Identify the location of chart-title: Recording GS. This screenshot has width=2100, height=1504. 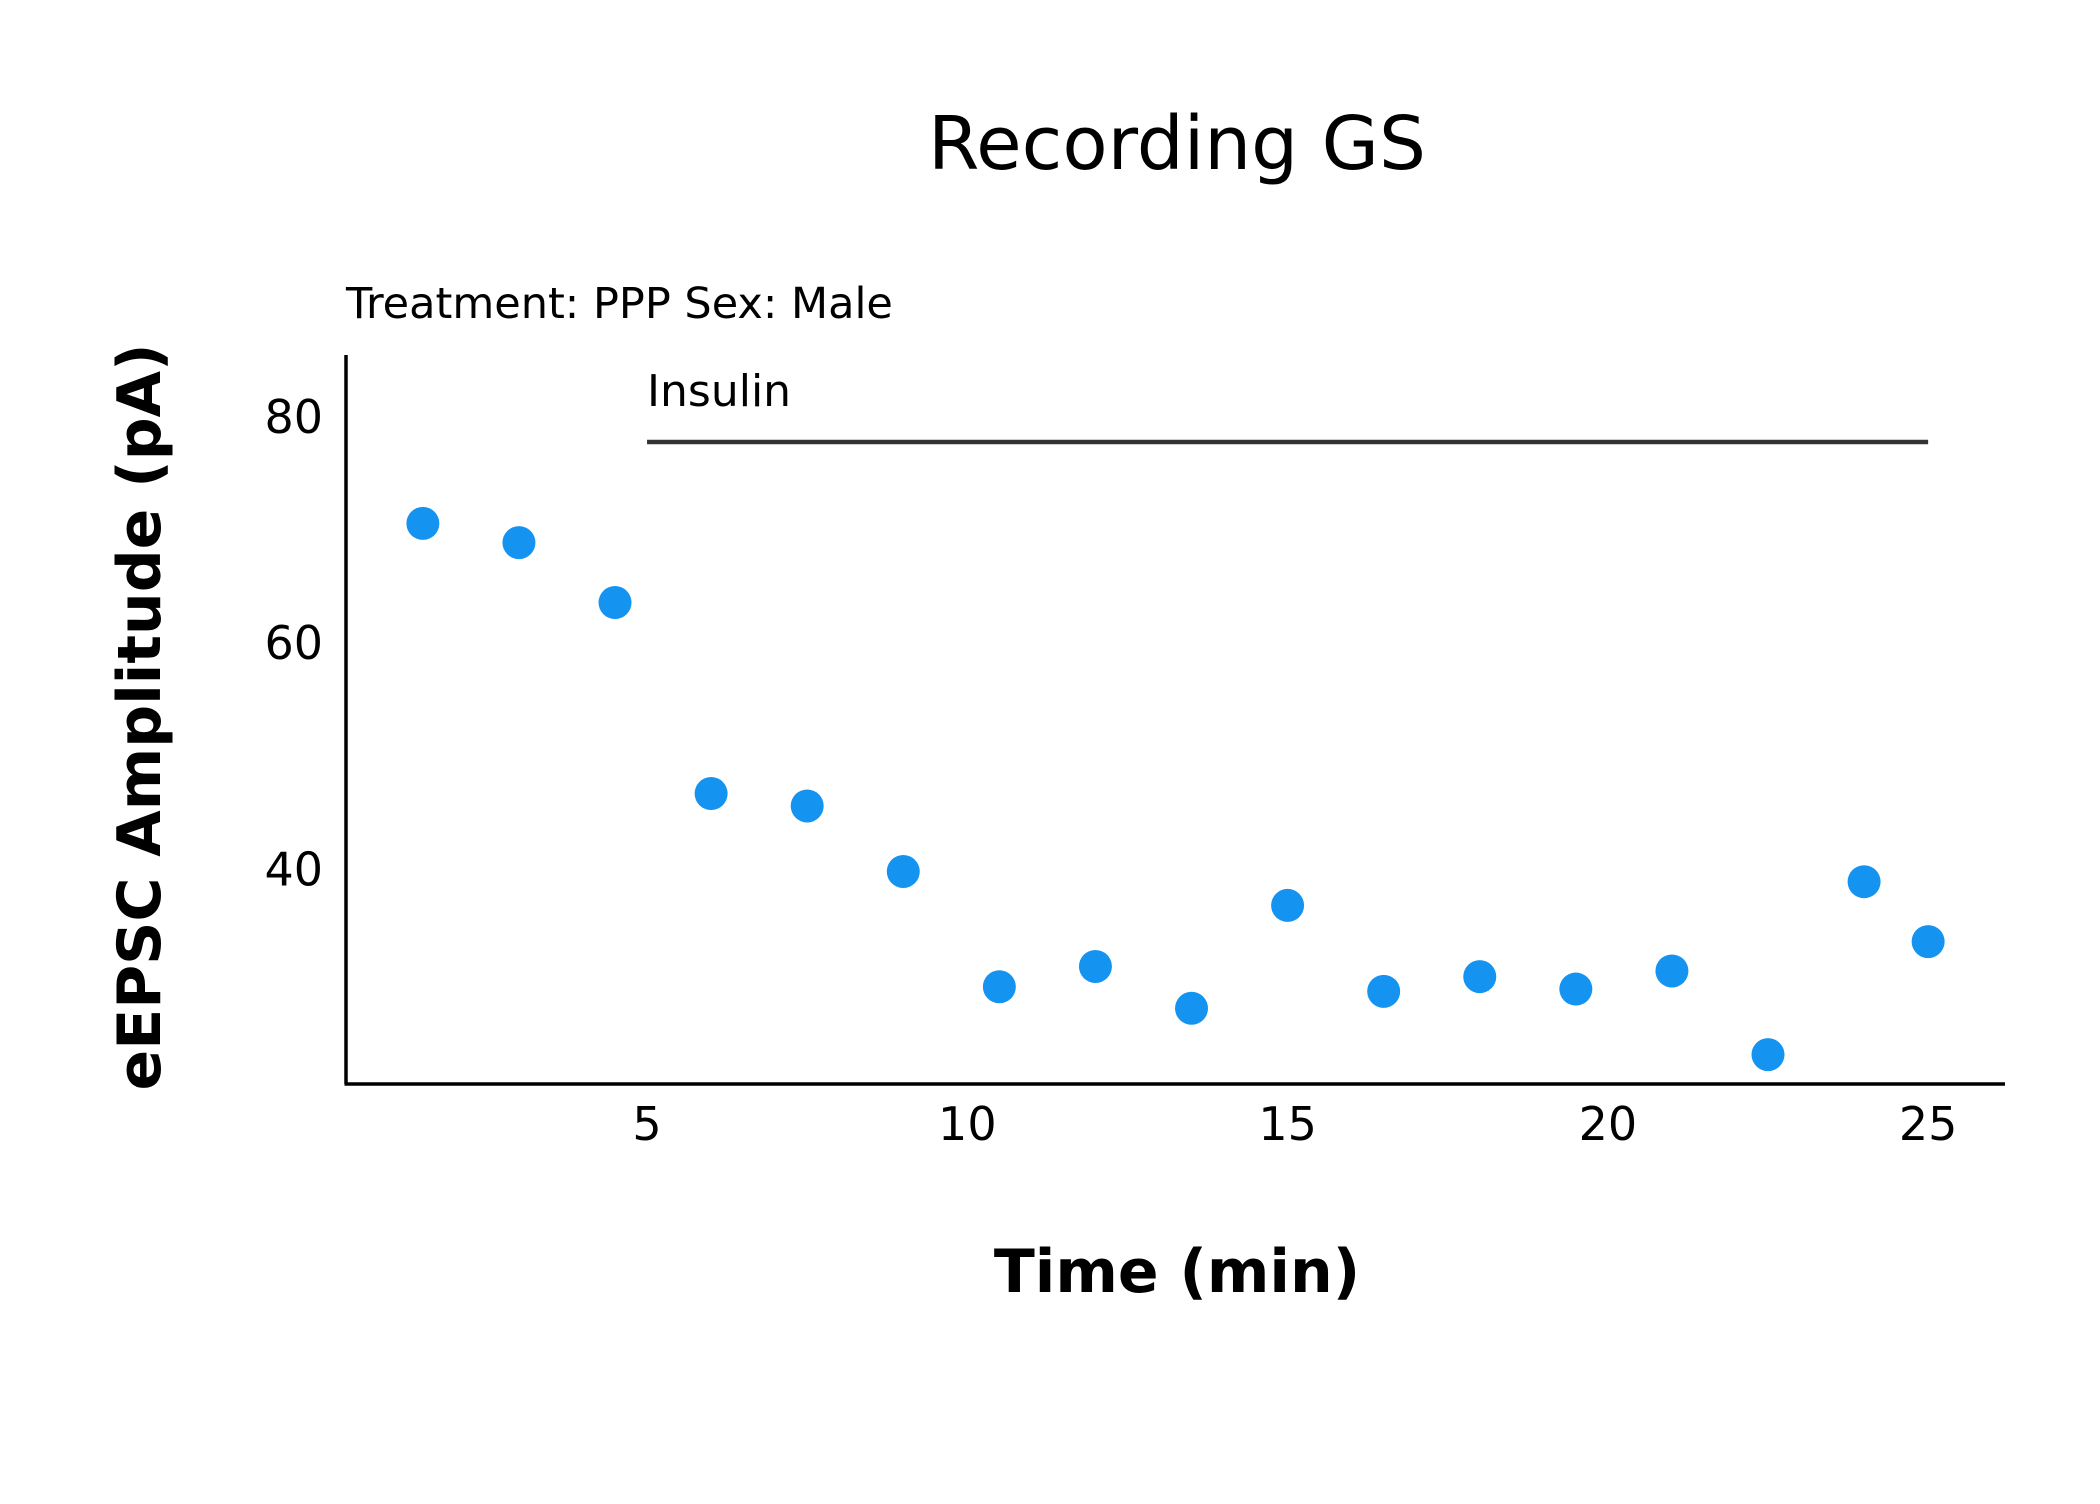
(1177, 144).